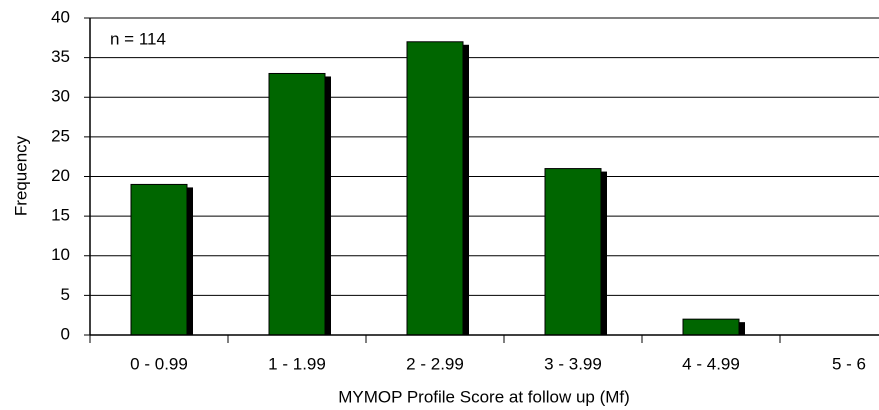  I want to click on x-tick-label: 0 - 0.99, so click(159, 363).